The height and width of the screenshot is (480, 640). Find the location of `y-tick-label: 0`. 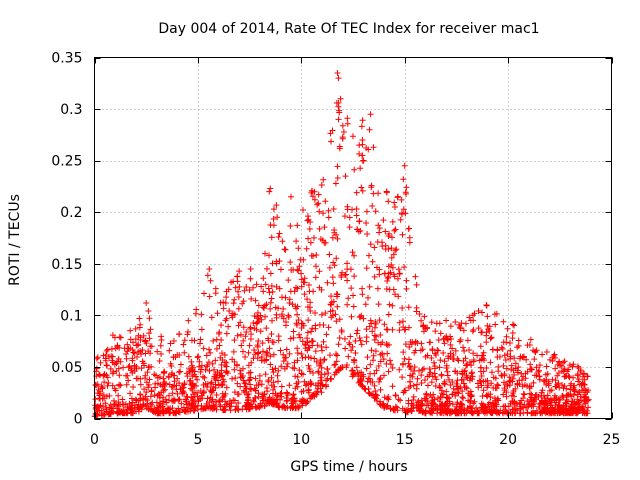

y-tick-label: 0 is located at coordinates (78, 420).